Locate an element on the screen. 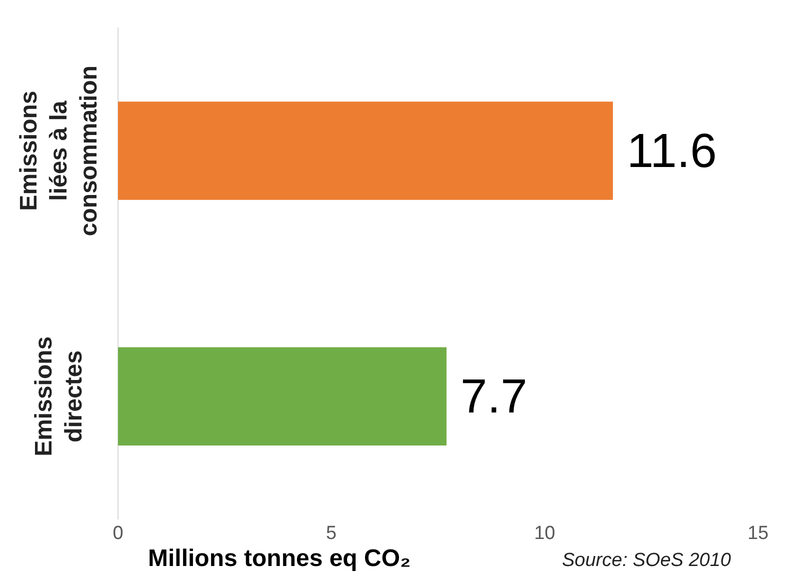 Image resolution: width=800 pixels, height=580 pixels. x-tick-label: 5 is located at coordinates (331, 533).